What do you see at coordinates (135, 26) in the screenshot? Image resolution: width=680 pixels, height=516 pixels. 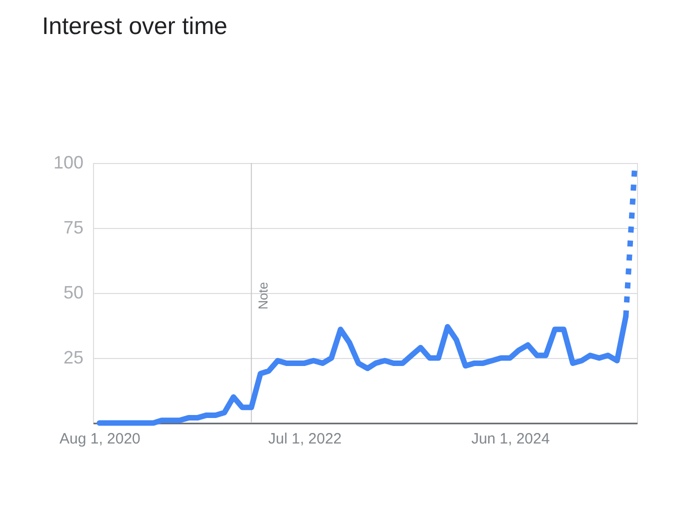 I see `chart-title: Interest over time` at bounding box center [135, 26].